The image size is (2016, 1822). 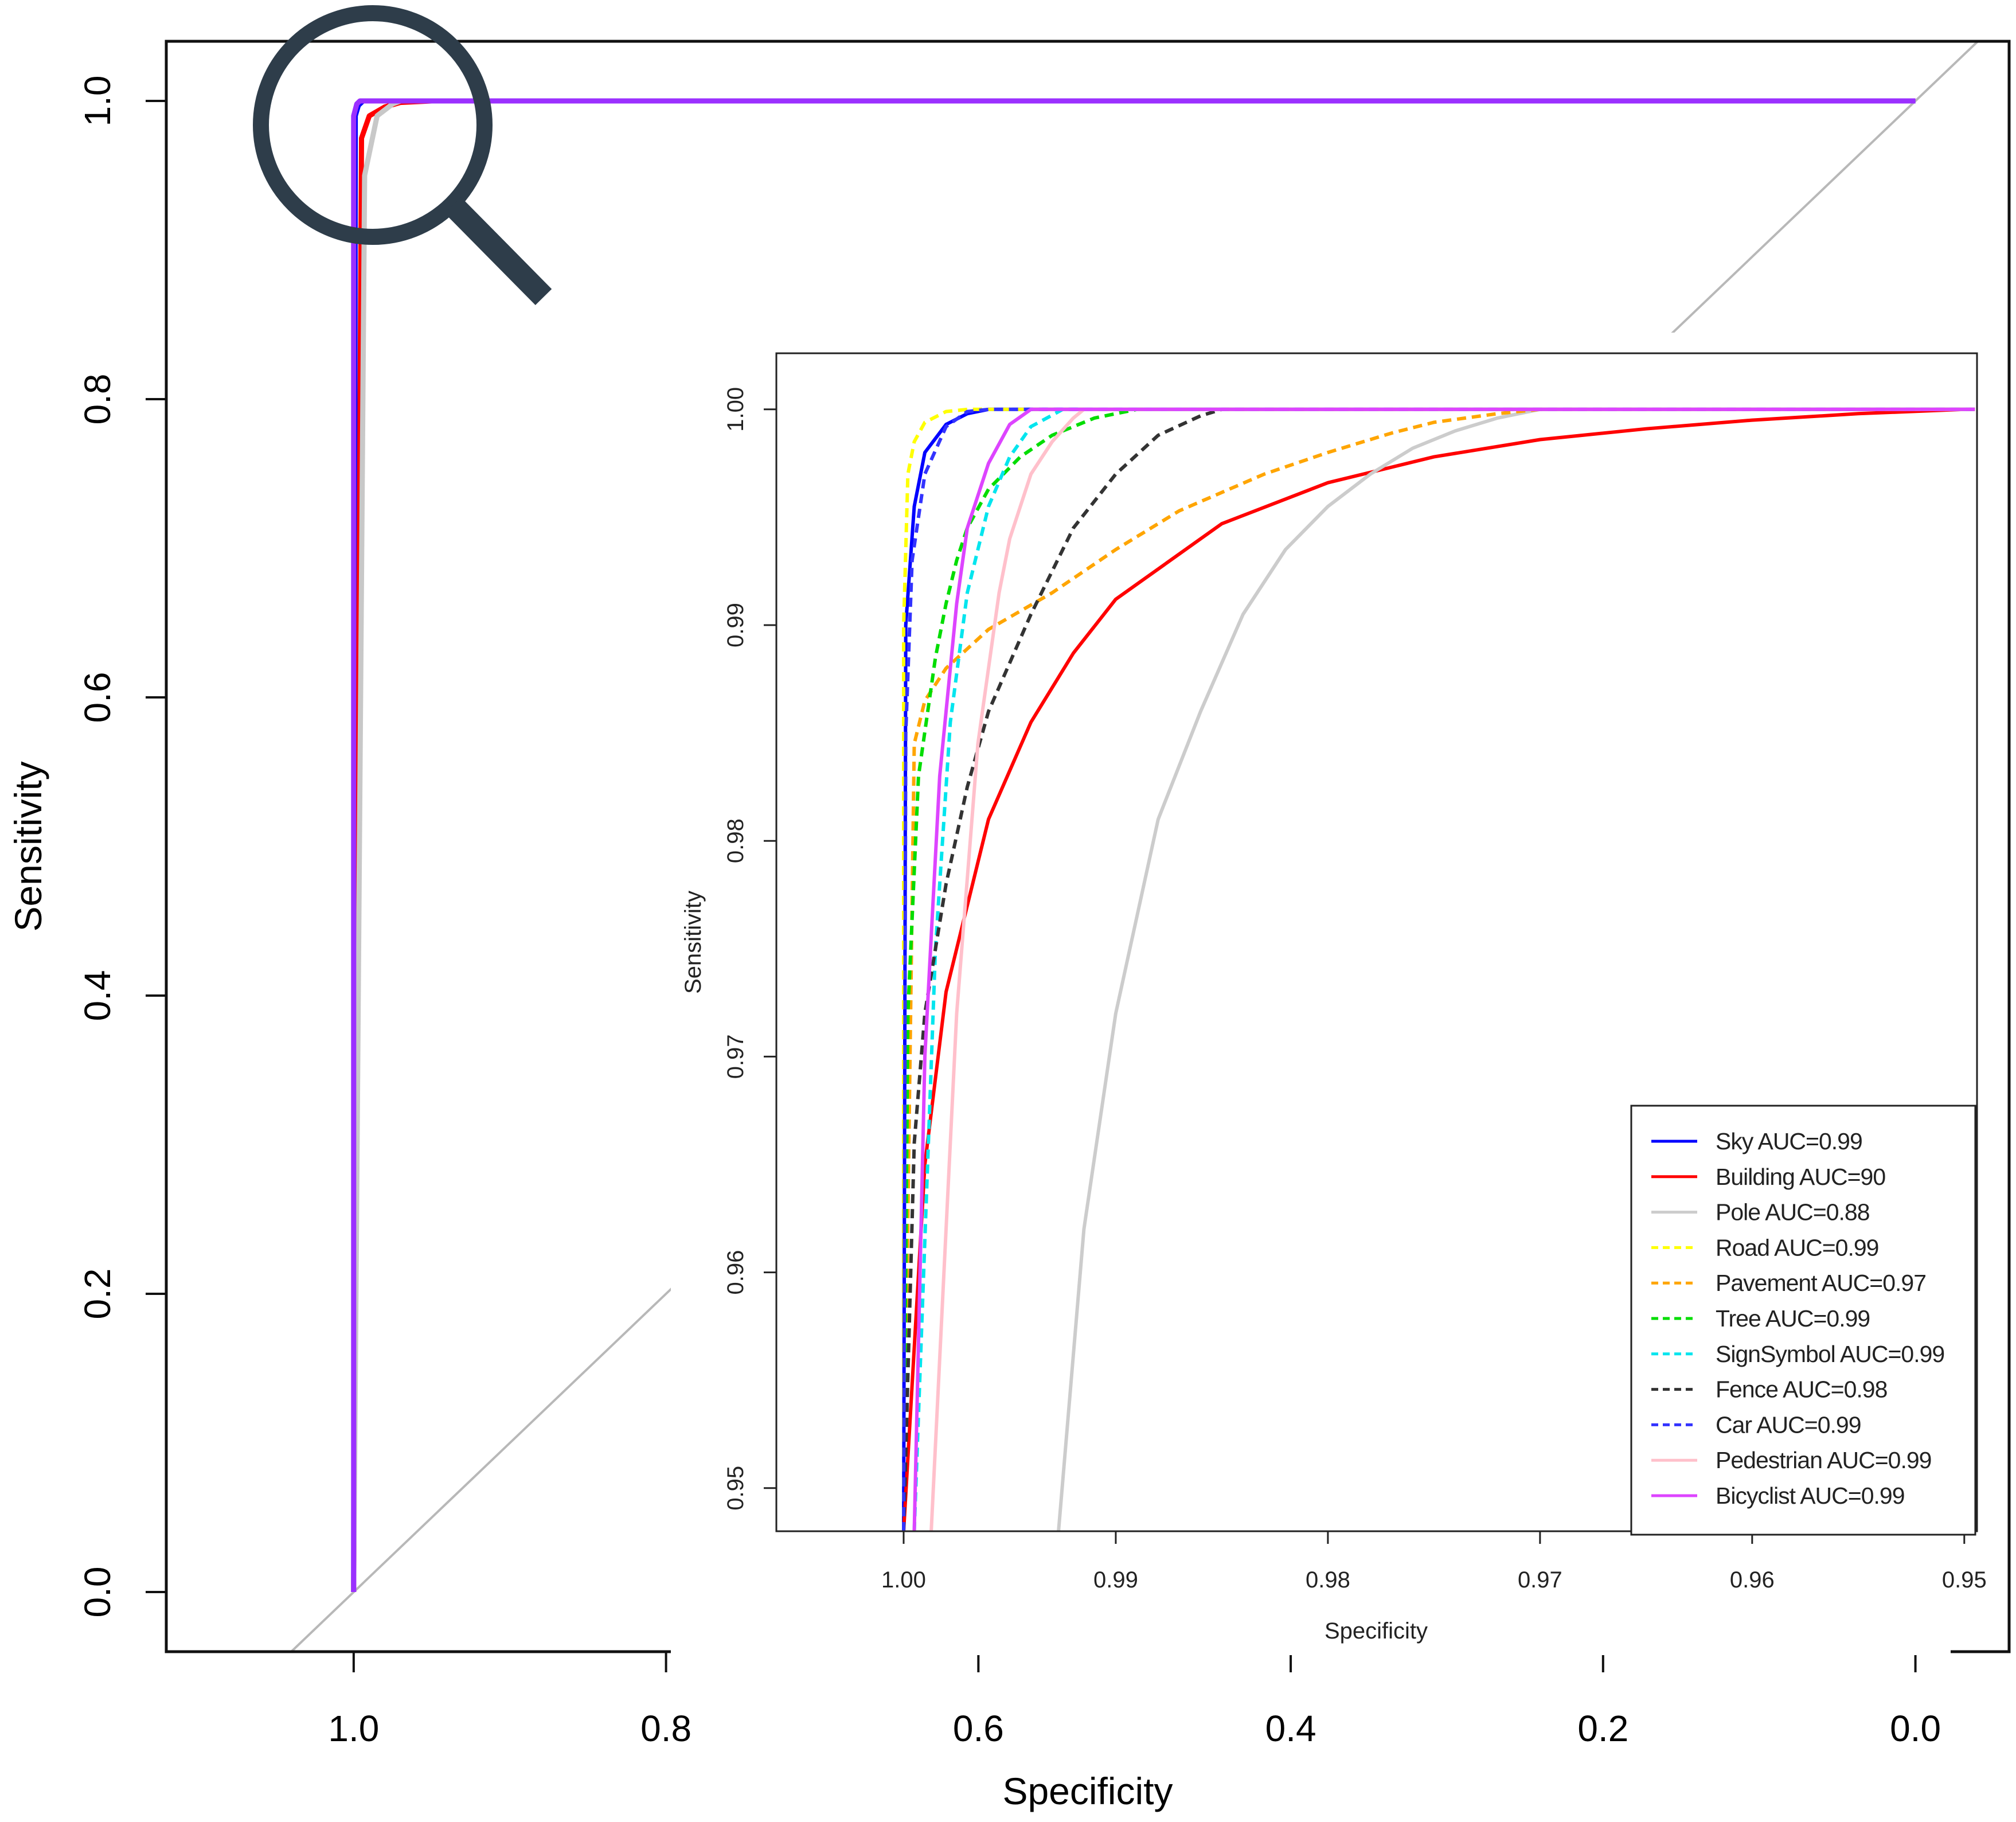 I want to click on legend-item-pedestrian: Pedestrian AUC=0.99, so click(x=1791, y=1460).